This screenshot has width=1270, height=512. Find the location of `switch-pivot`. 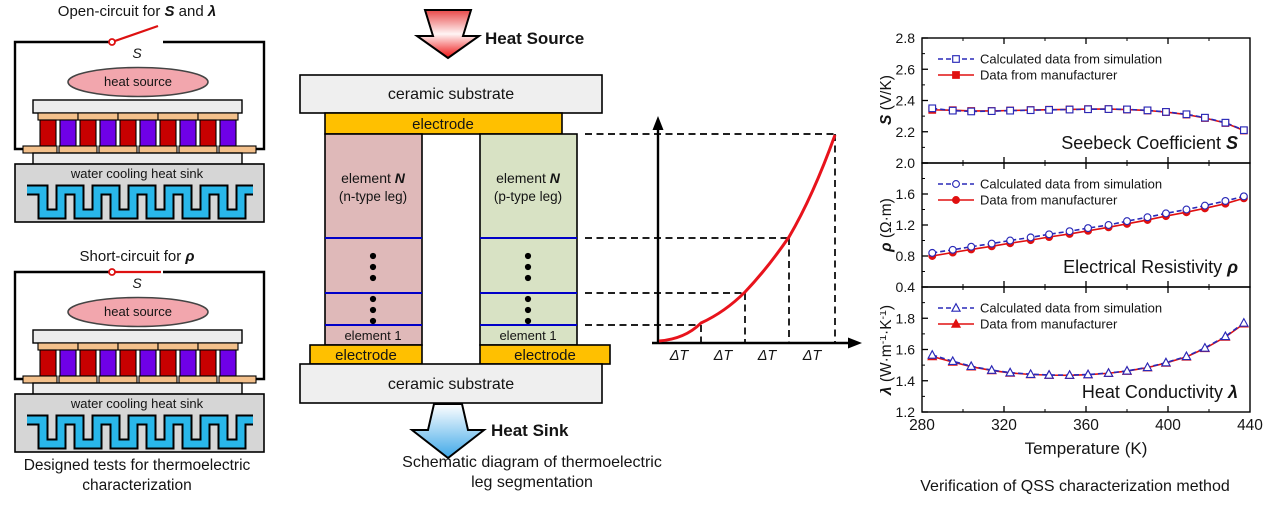

switch-pivot is located at coordinates (112, 272).